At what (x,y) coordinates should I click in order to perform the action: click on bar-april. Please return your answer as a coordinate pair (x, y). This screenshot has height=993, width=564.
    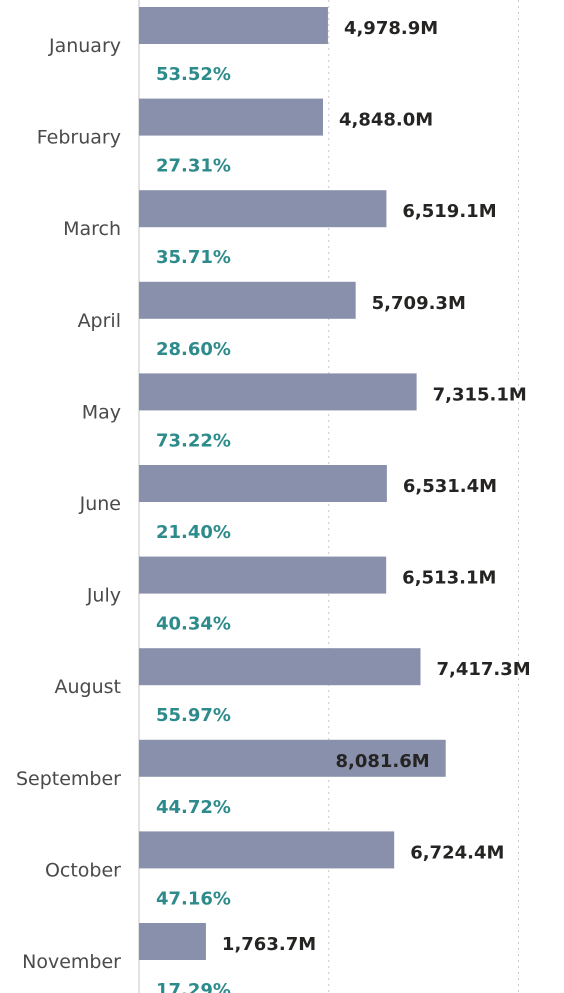
    Looking at the image, I should click on (247, 300).